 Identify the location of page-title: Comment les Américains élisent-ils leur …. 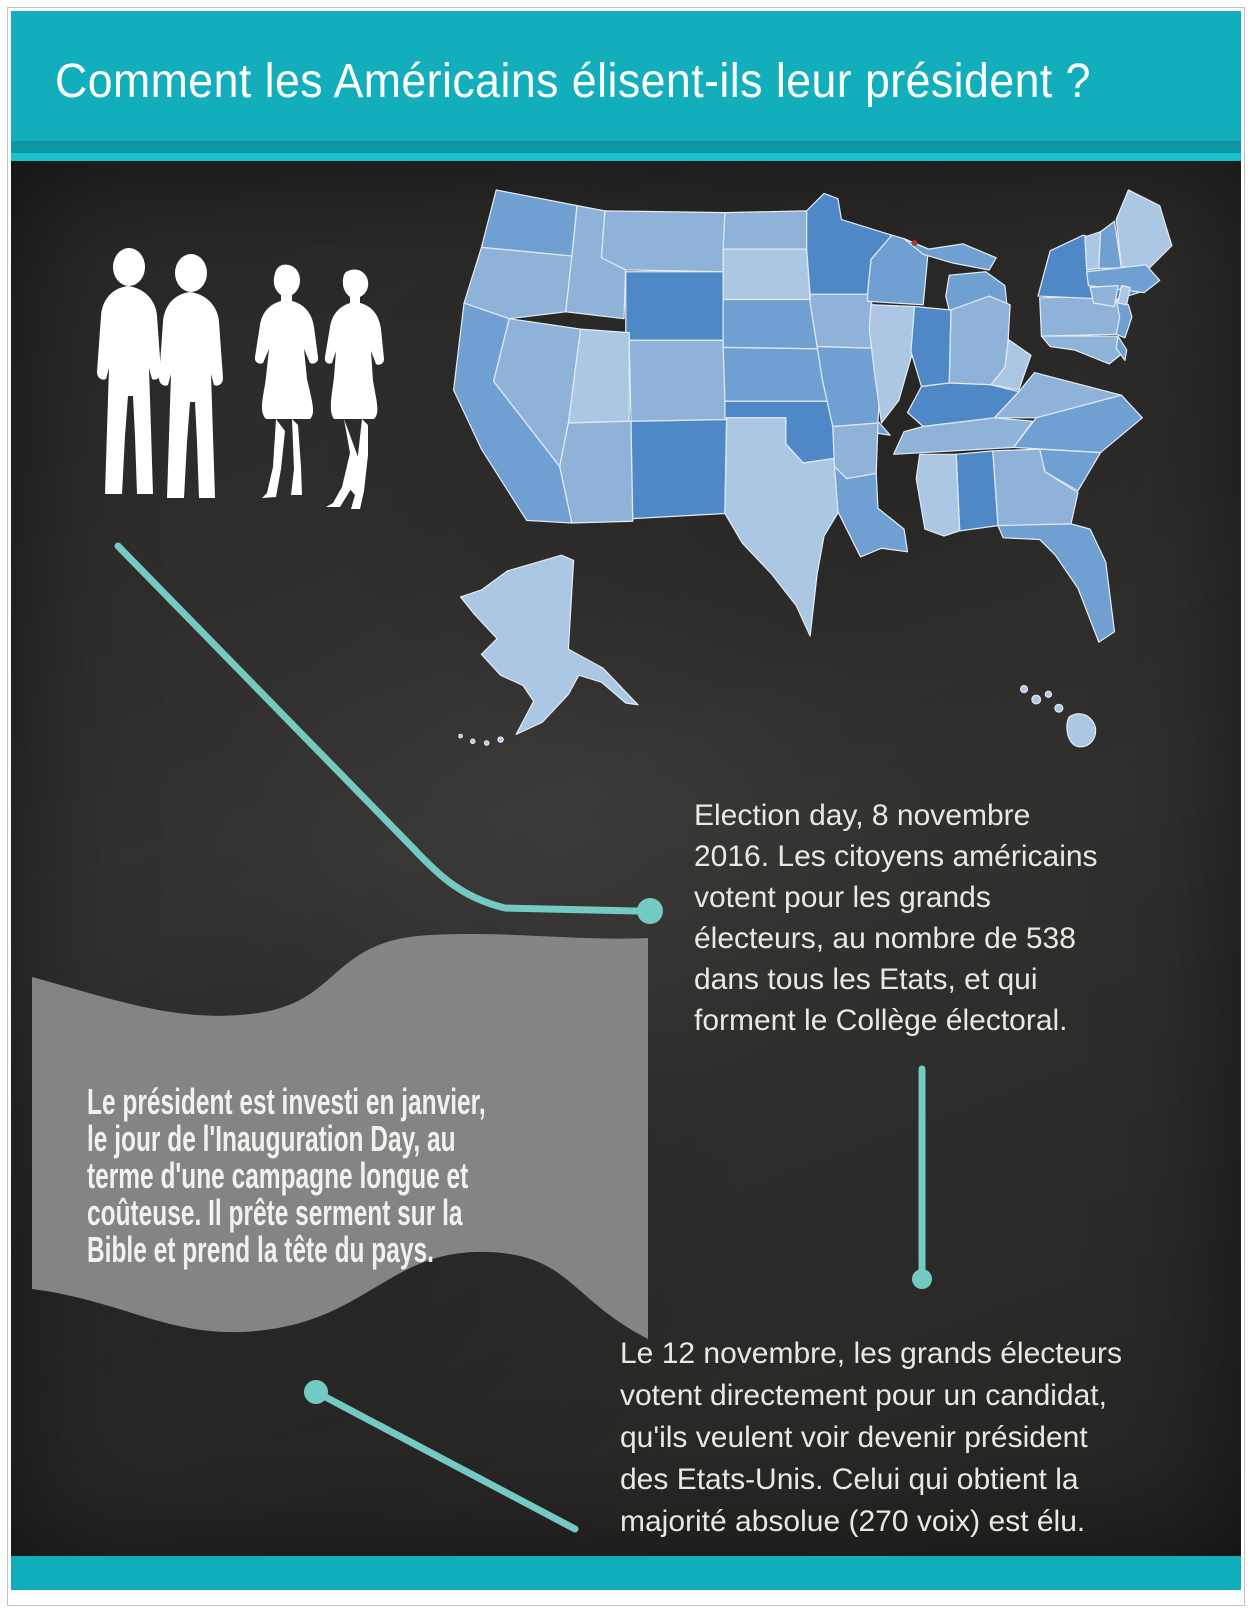
(573, 81).